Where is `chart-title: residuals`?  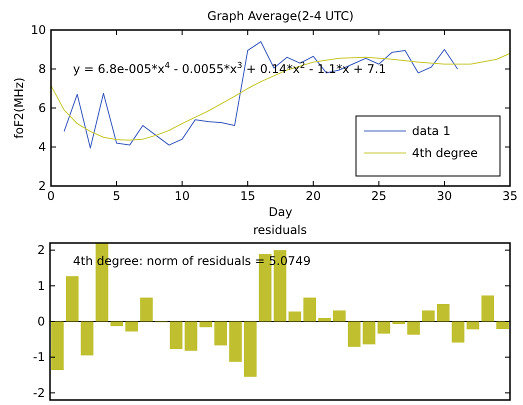 chart-title: residuals is located at coordinates (280, 230).